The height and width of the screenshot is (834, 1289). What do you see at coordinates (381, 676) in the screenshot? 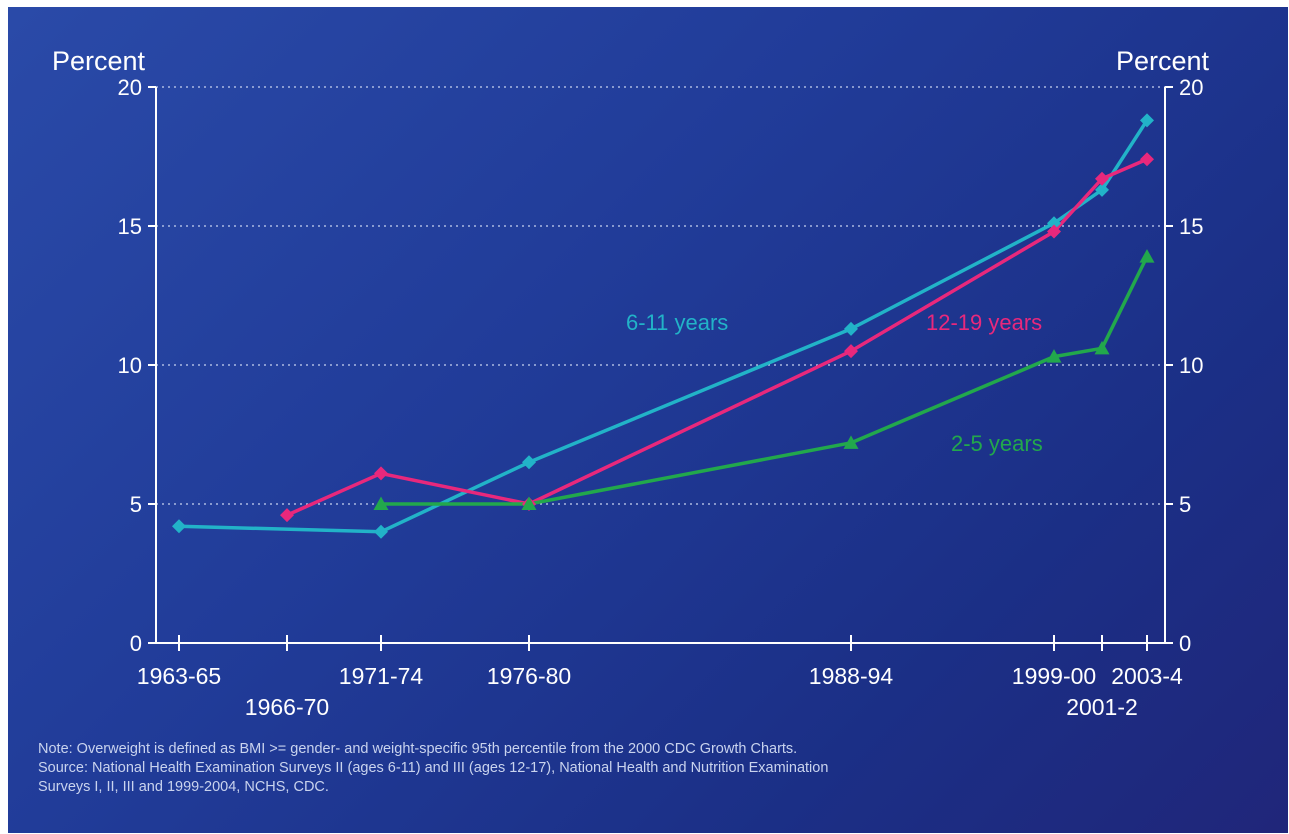
I see `x-tick-label: 1971-74` at bounding box center [381, 676].